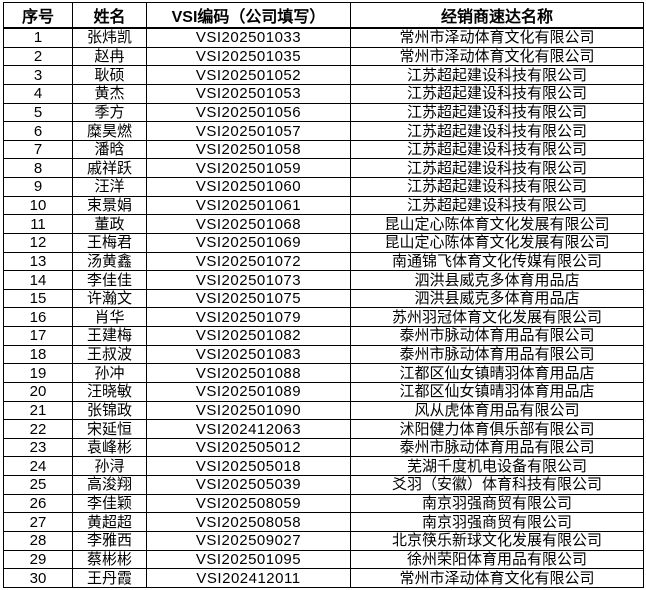 The height and width of the screenshot is (590, 646). What do you see at coordinates (323, 559) in the screenshot?
I see `table-row: 29 蔡彬彬 VSI202501095 徐州荣阳体育用品有限公司` at bounding box center [323, 559].